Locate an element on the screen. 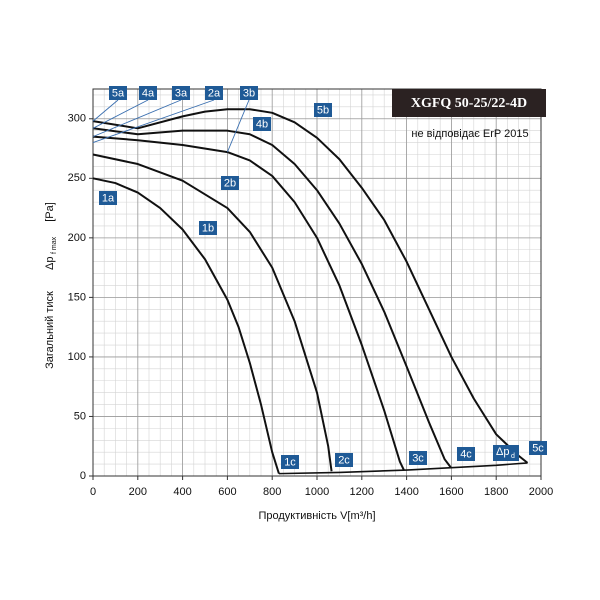 The height and width of the screenshot is (600, 600). y-tick-label: 50 is located at coordinates (80, 416).